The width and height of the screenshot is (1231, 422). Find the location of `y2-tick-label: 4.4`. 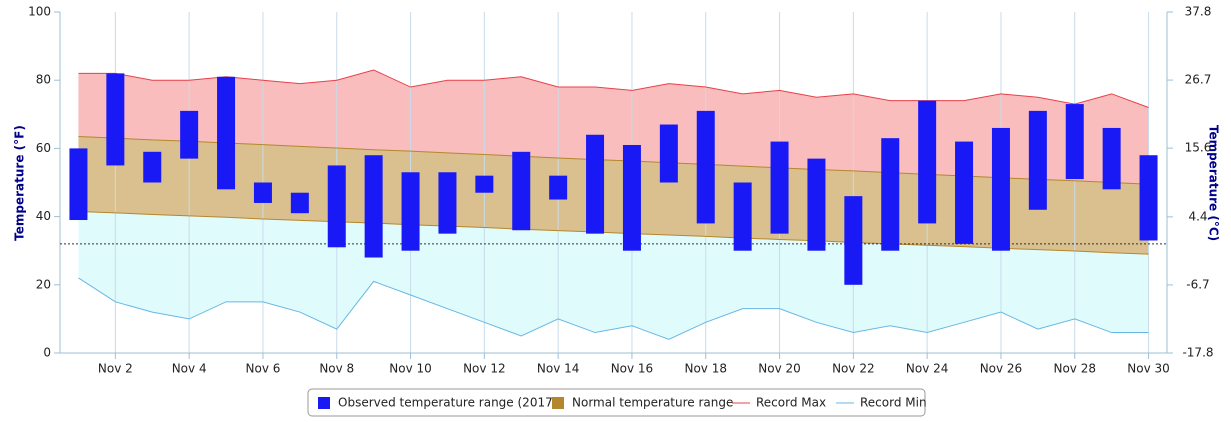

y2-tick-label: 4.4 is located at coordinates (1197, 216).